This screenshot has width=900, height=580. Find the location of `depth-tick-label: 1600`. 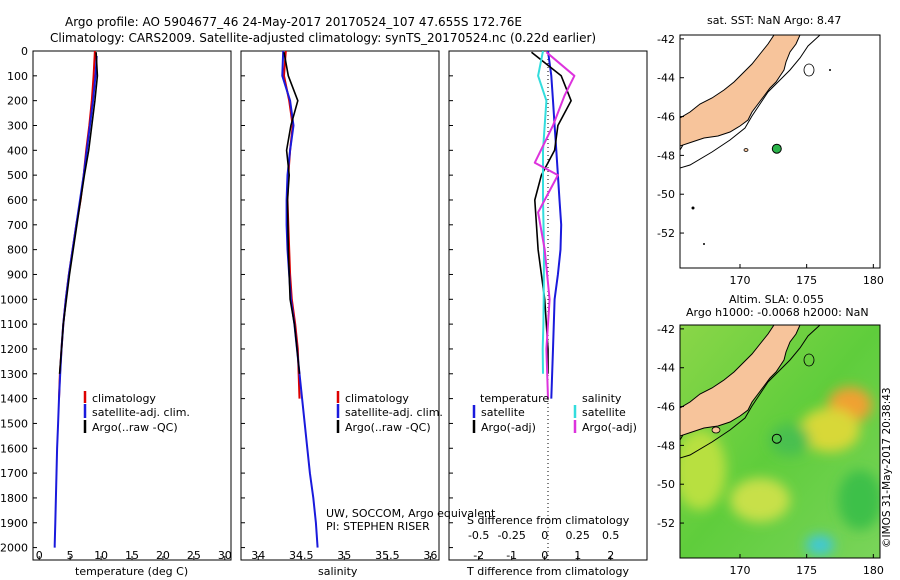

depth-tick-label: 1600 is located at coordinates (14, 448).